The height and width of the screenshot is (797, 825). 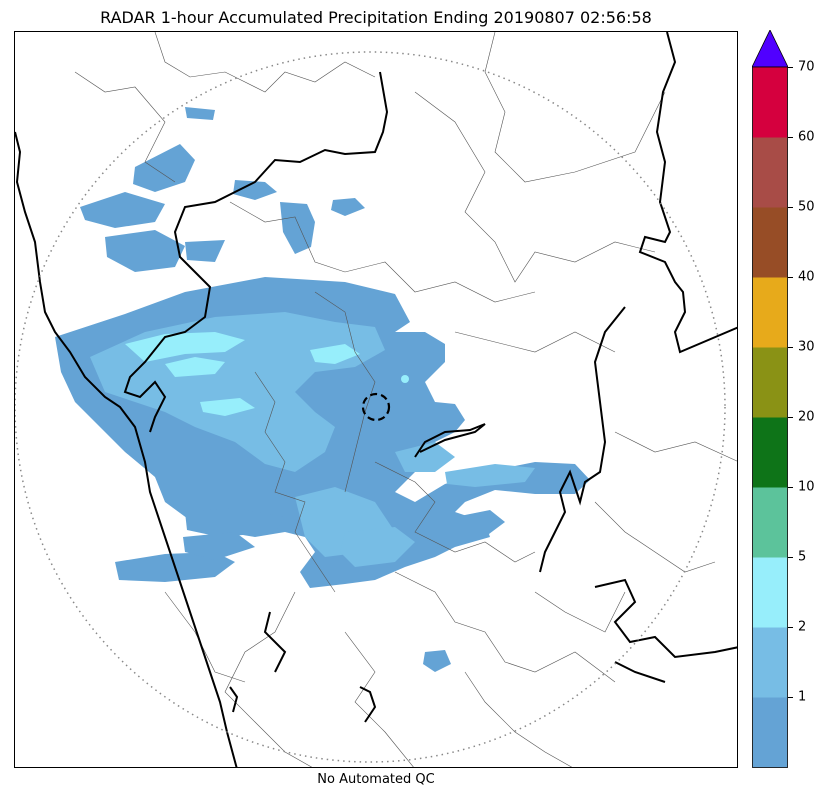 What do you see at coordinates (802, 697) in the screenshot?
I see `colorbar-tick-label: 1` at bounding box center [802, 697].